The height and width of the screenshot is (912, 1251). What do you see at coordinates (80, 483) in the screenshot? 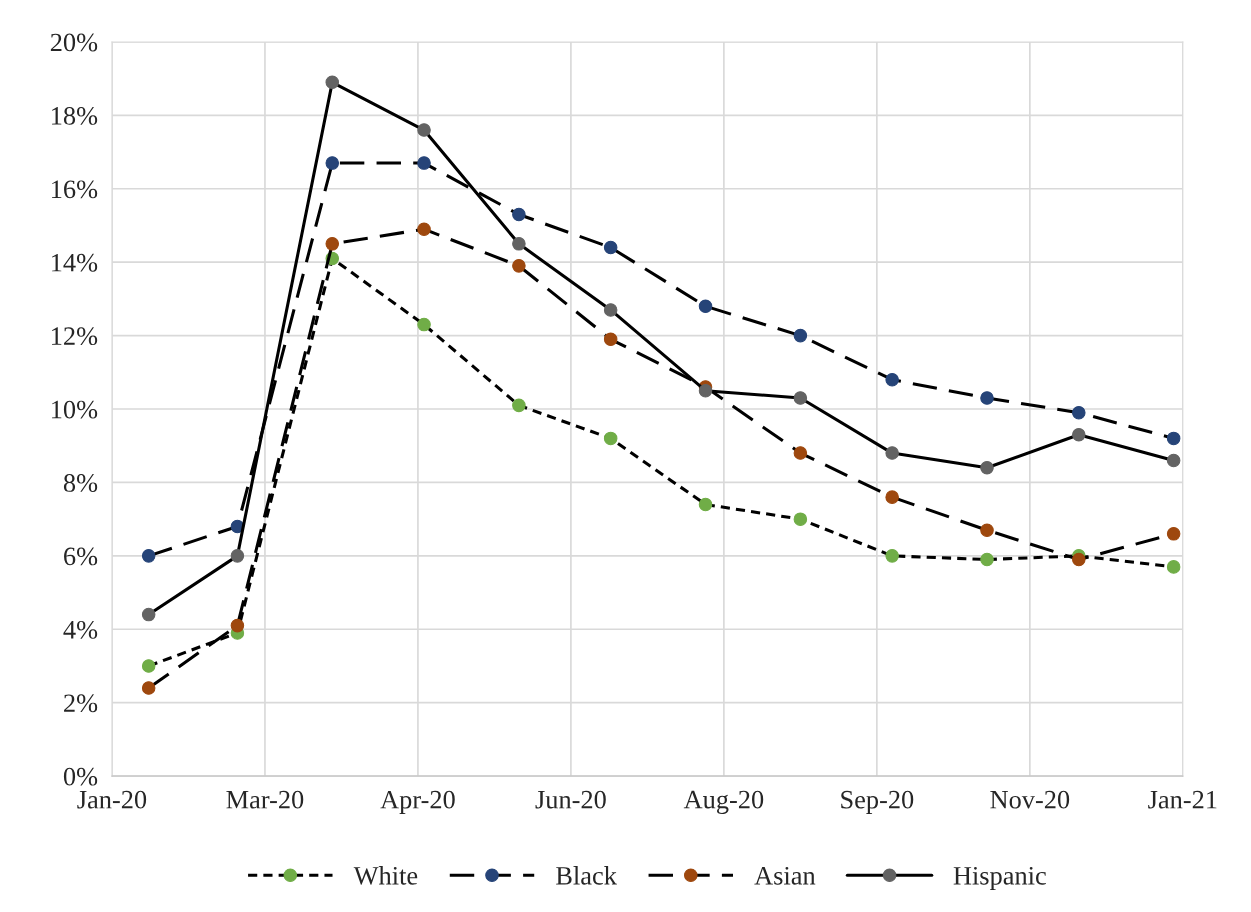
I see `y-tick-label: 8%` at bounding box center [80, 483].